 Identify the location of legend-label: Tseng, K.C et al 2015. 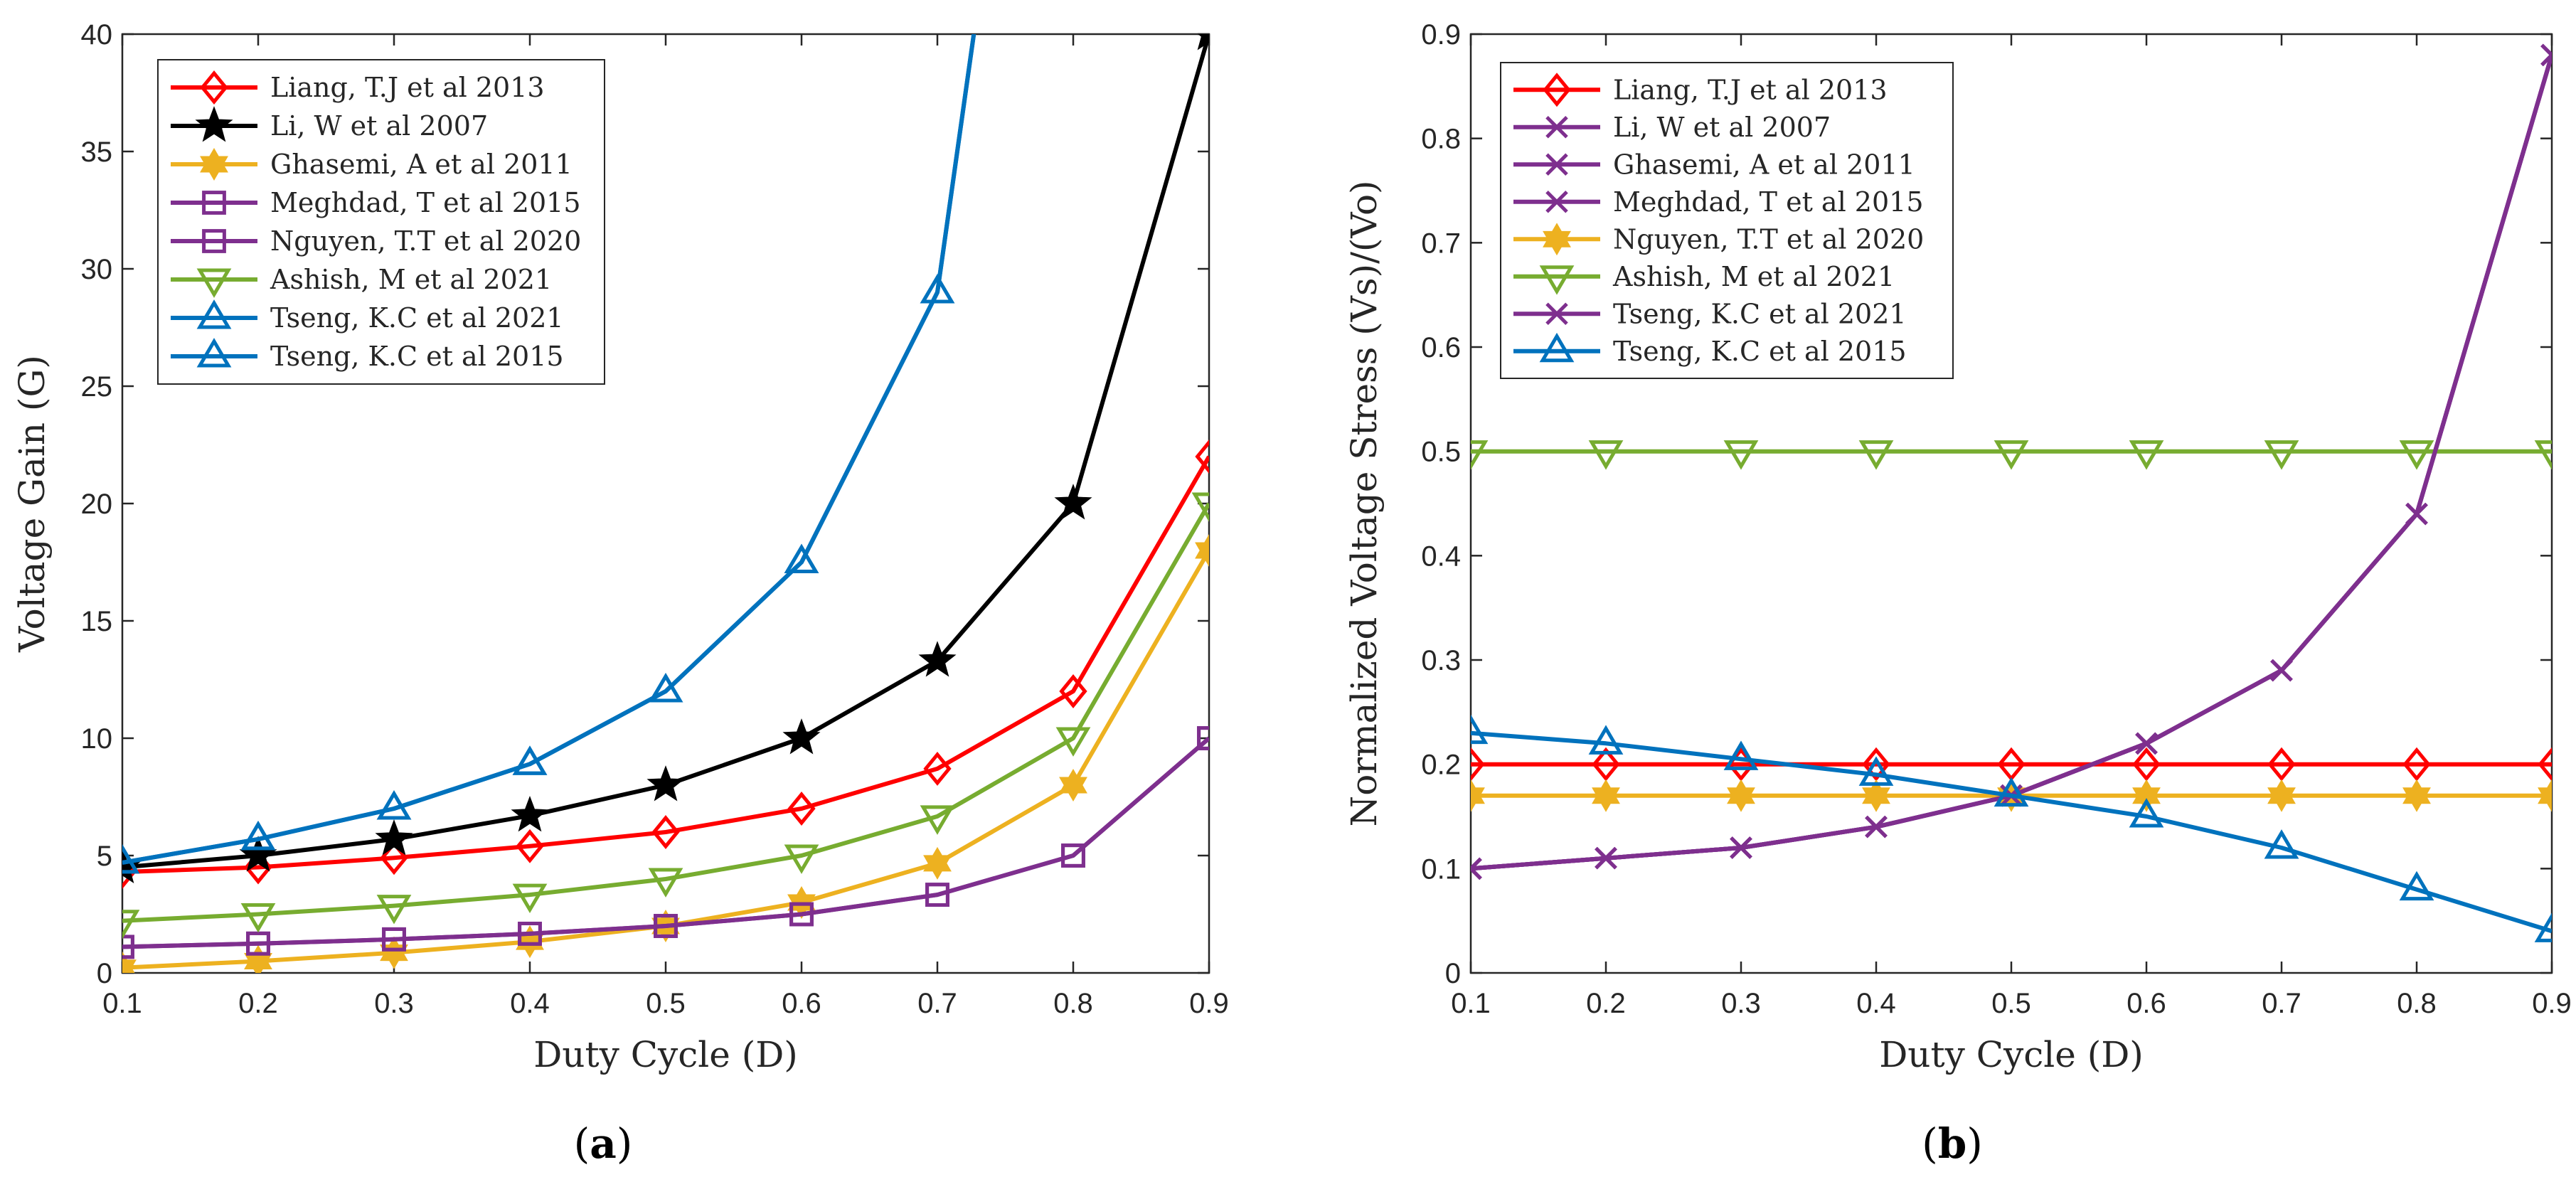
(1760, 352).